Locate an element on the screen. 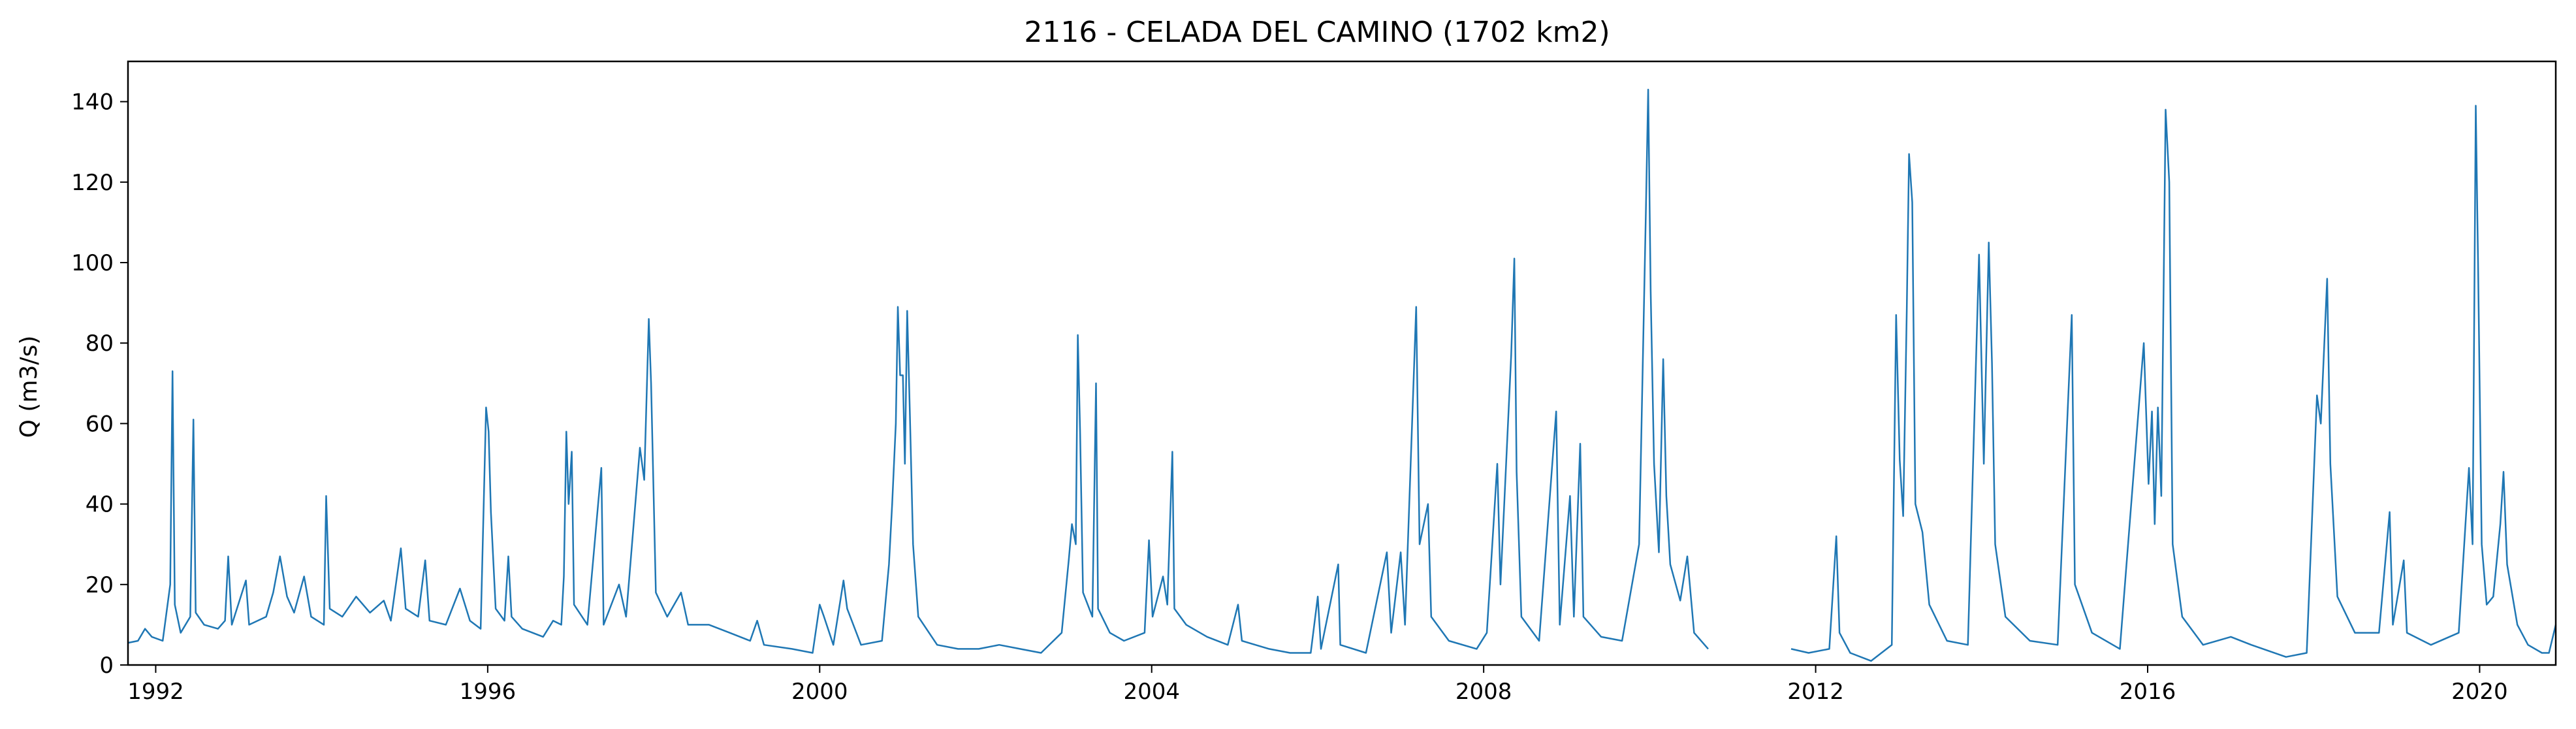  y-tick-label: 100 is located at coordinates (93, 263).